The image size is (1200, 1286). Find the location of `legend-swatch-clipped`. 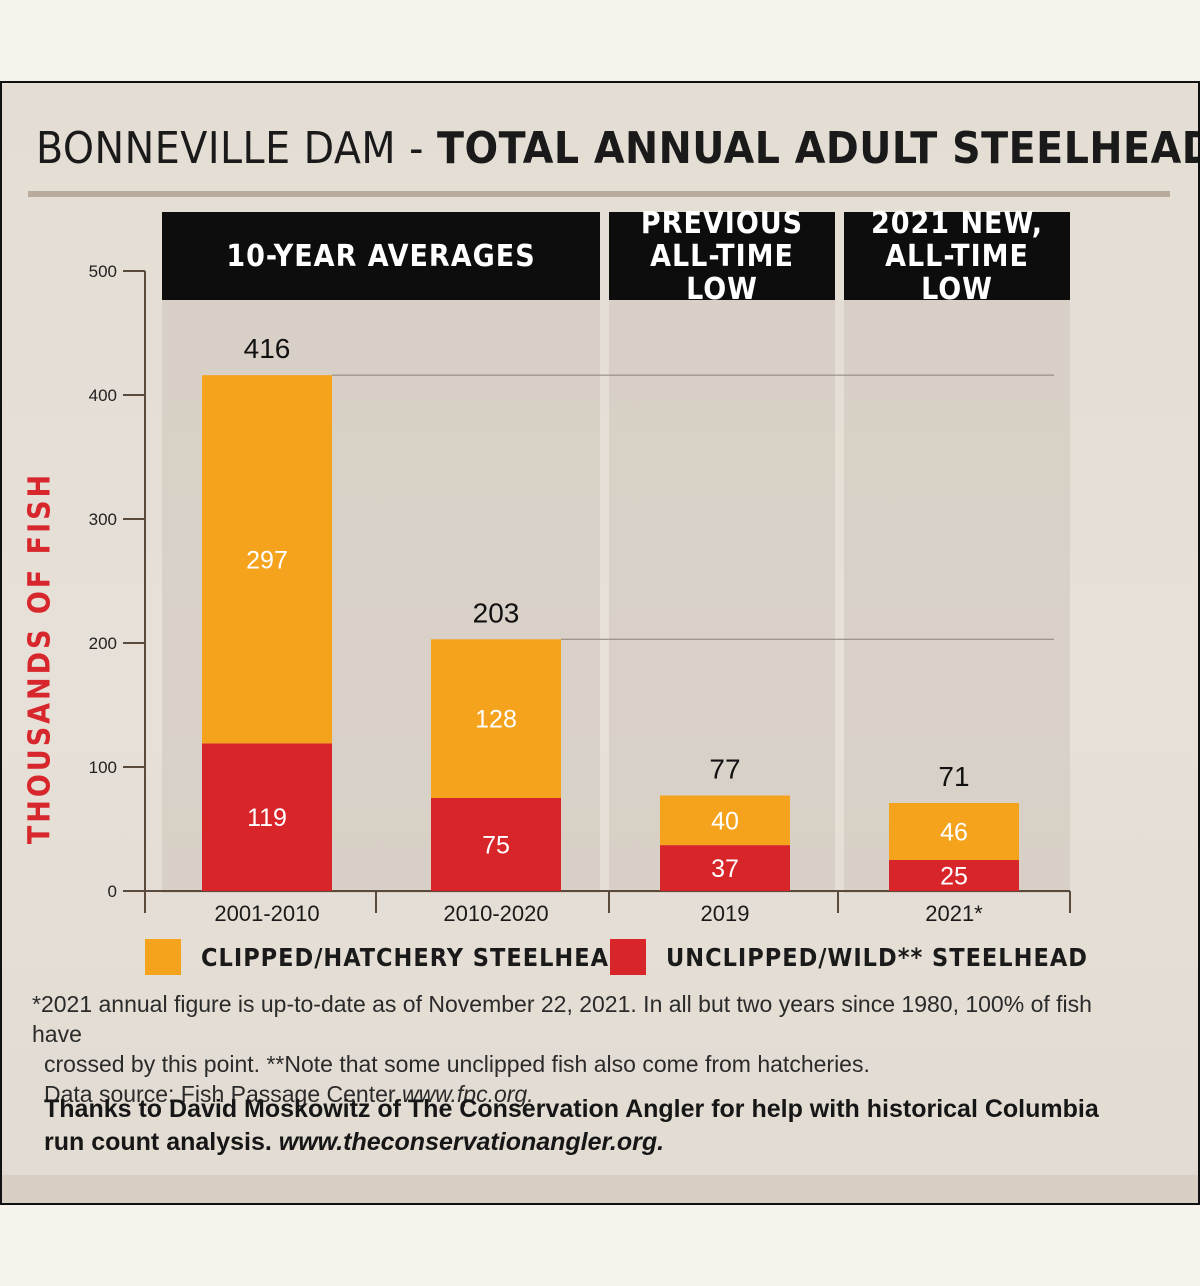

legend-swatch-clipped is located at coordinates (163, 957).